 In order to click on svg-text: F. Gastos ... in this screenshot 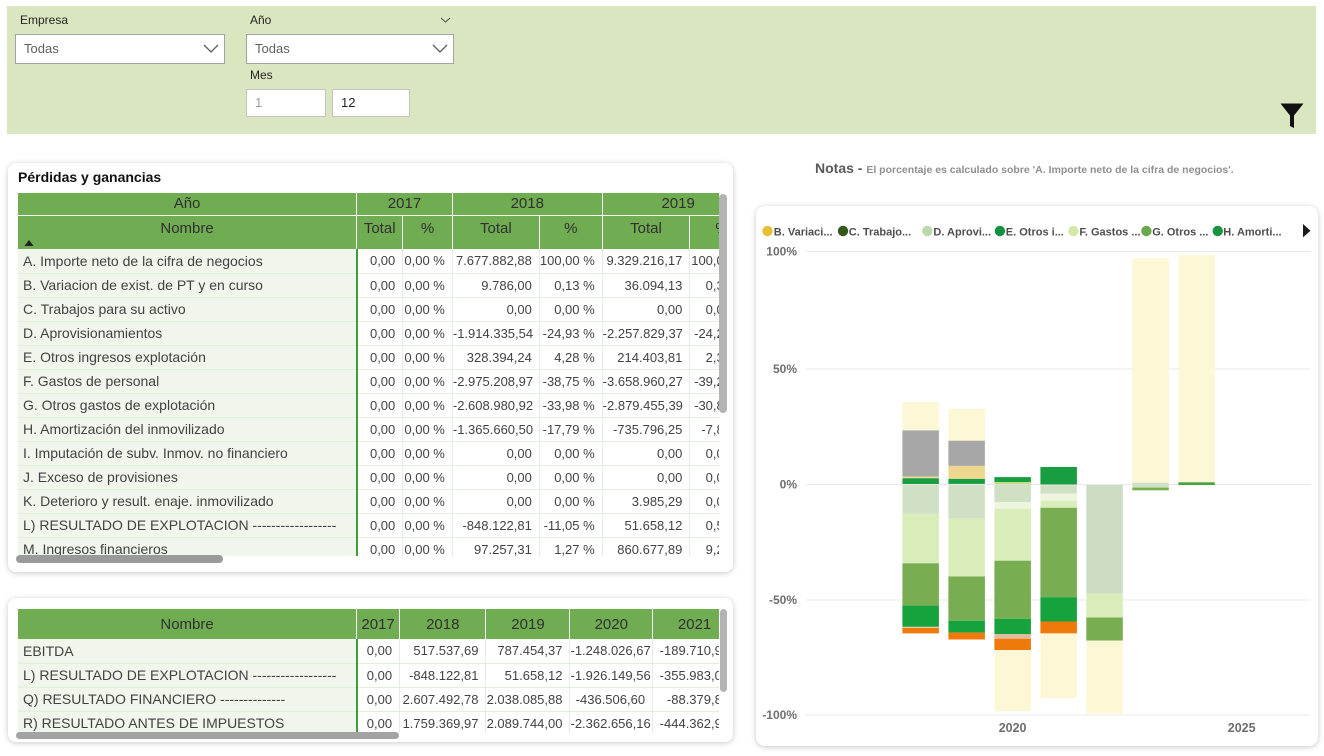, I will do `click(1109, 233)`.